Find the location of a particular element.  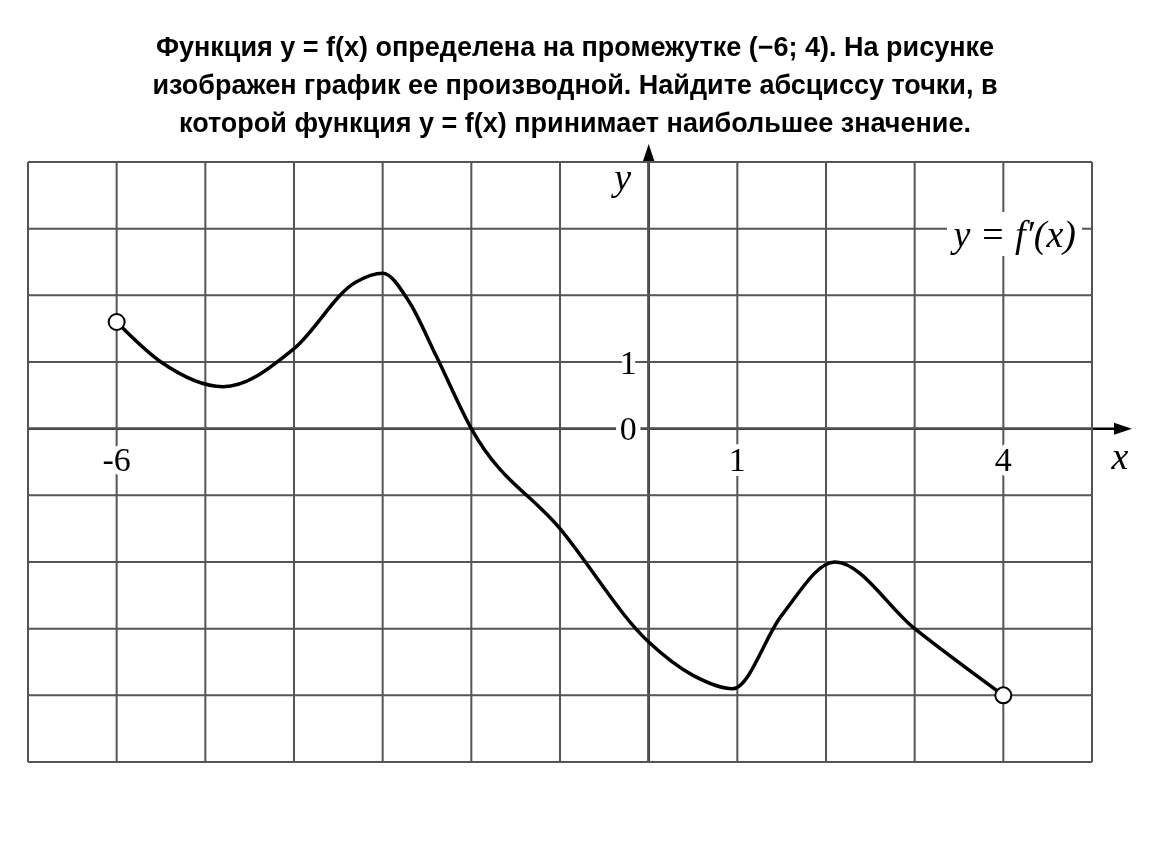

x-axis-title: x is located at coordinates (1119, 455).